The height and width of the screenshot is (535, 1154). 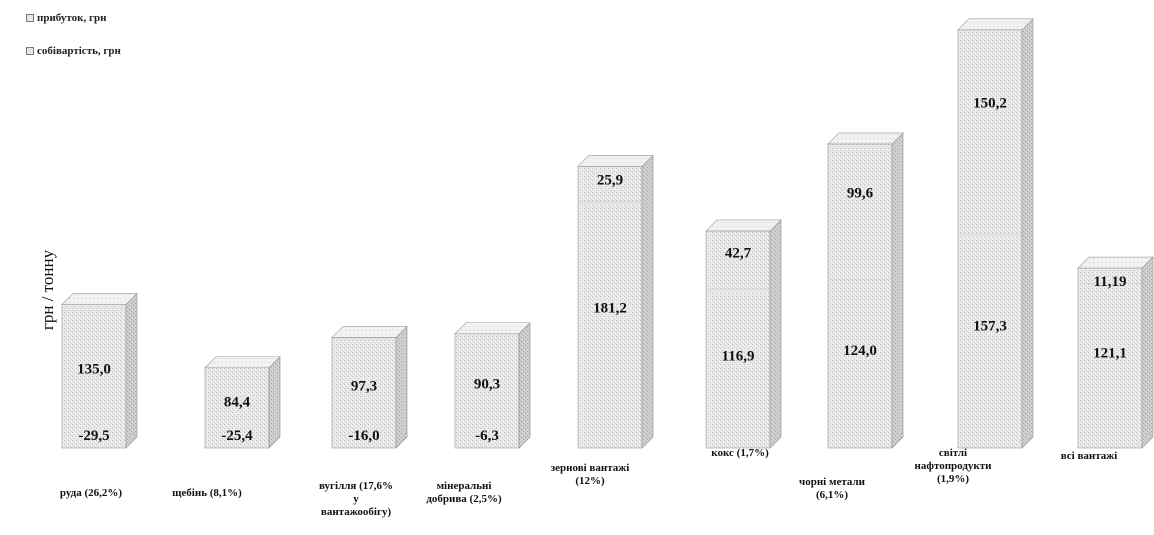 I want to click on bar: 124,0 99,6, so click(x=865, y=290).